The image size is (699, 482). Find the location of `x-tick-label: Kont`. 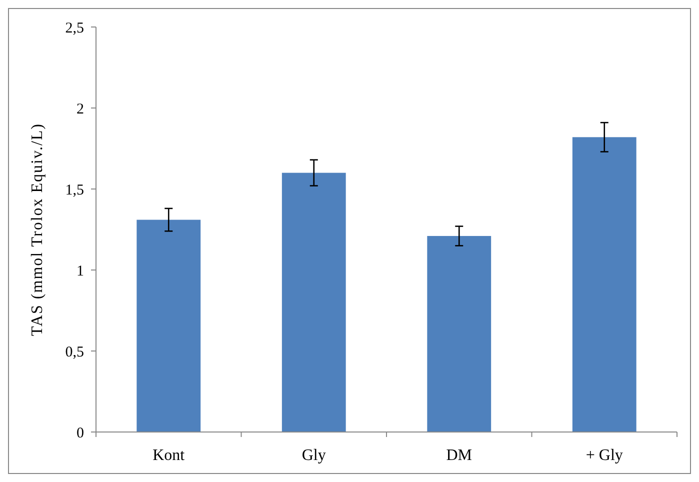

x-tick-label: Kont is located at coordinates (169, 455).